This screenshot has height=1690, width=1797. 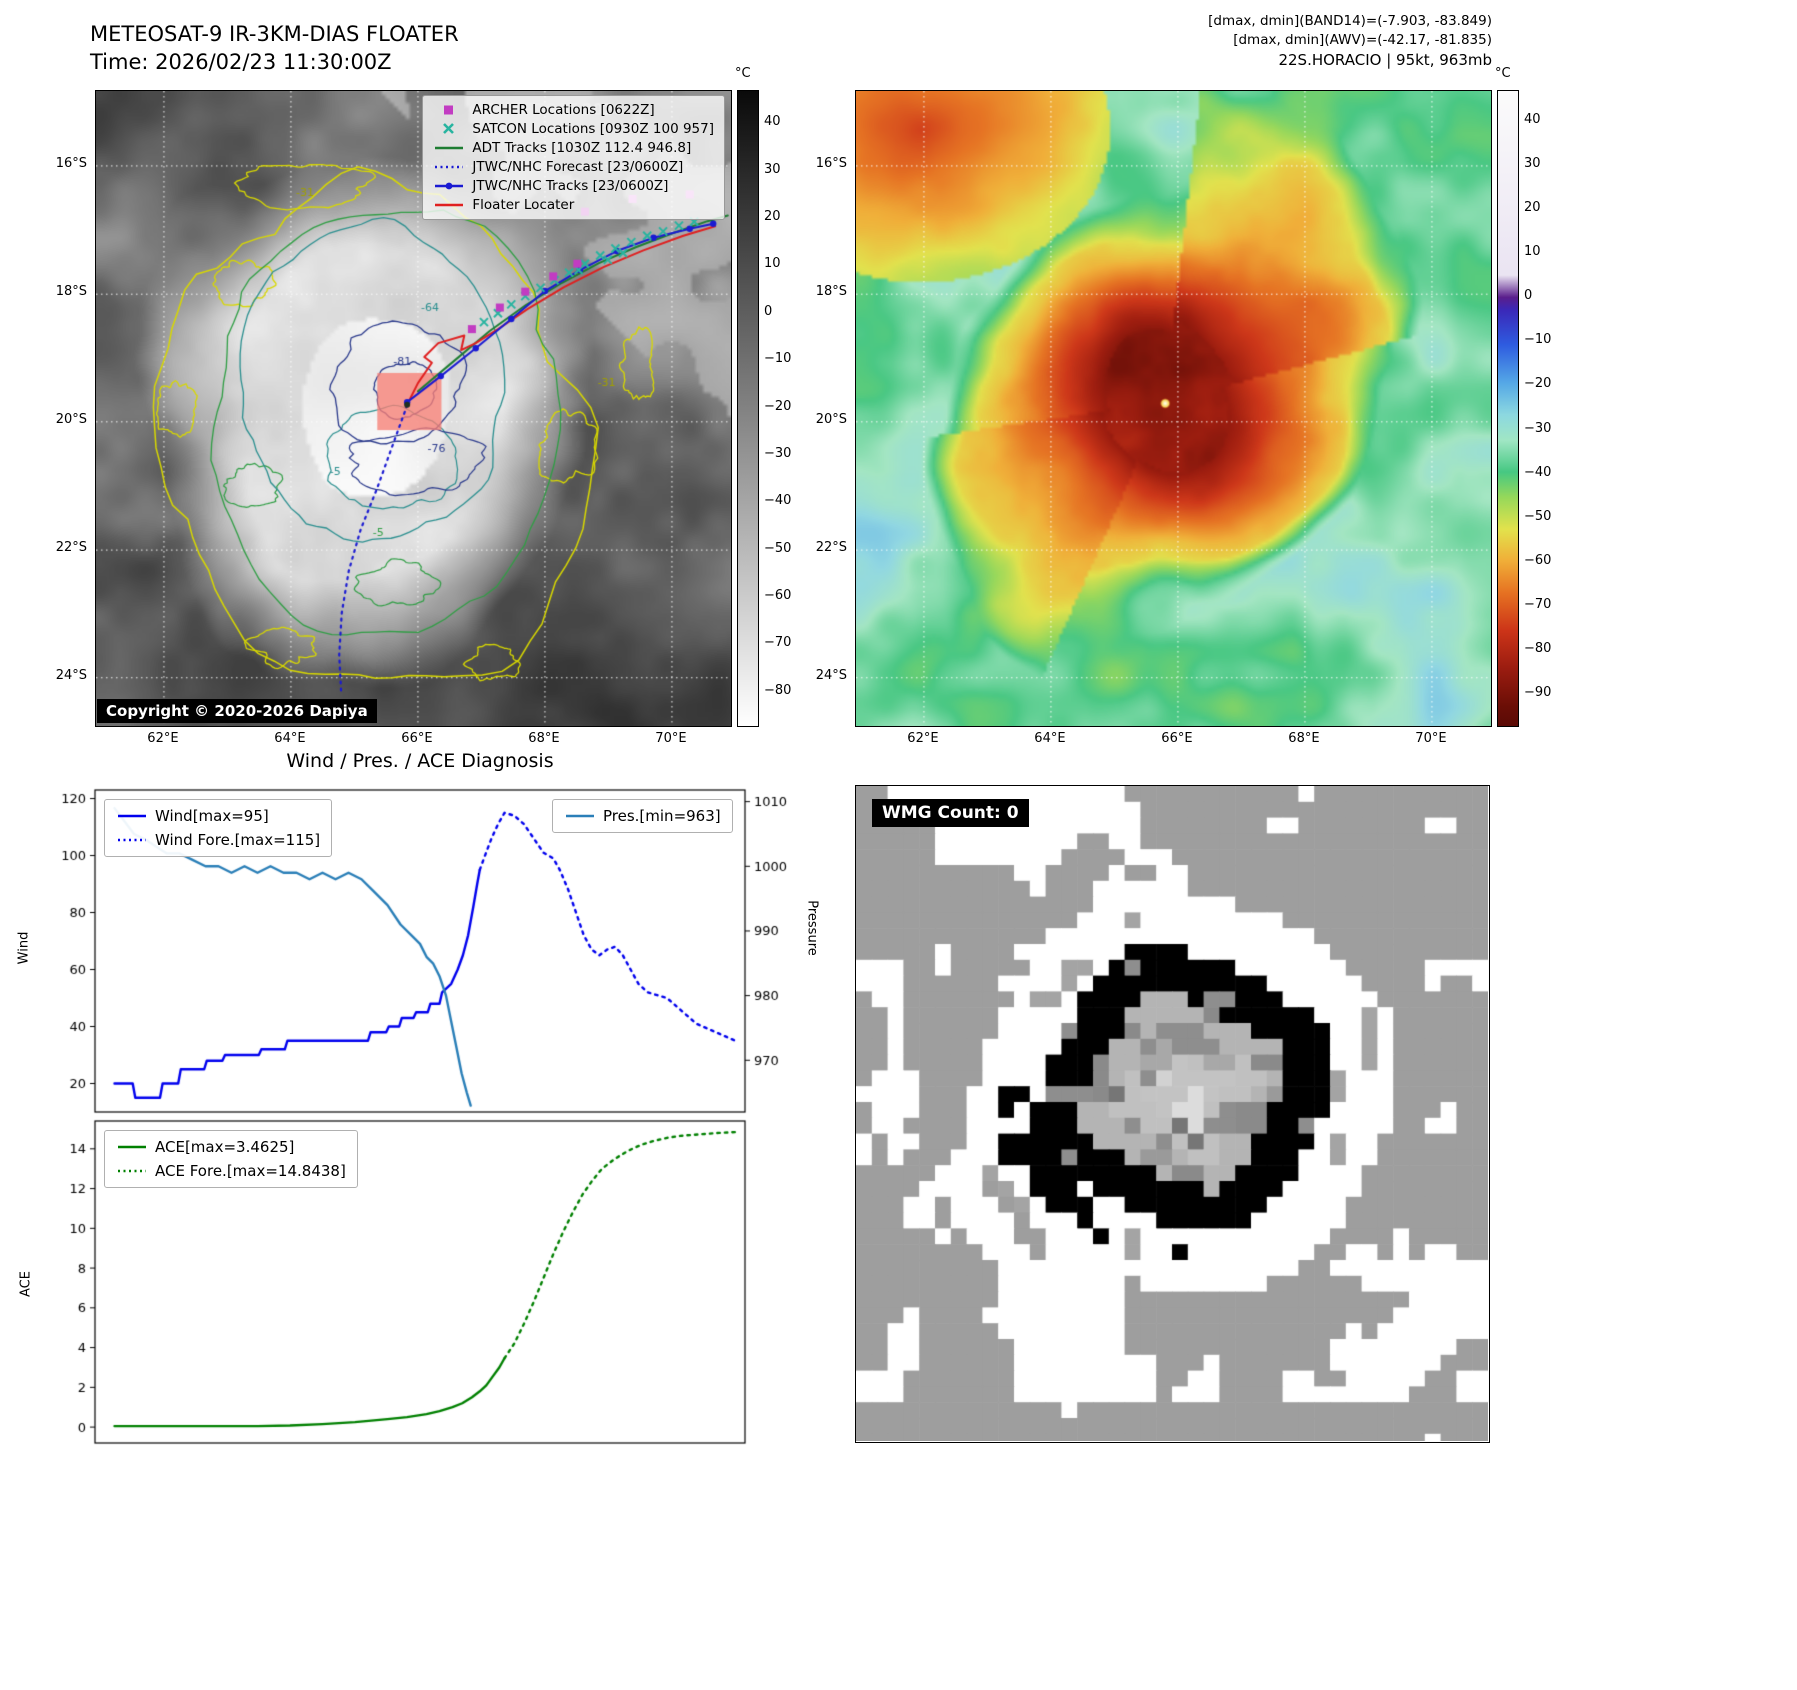 I want to click on ir-color-lat-tick: 20°S, so click(x=831, y=419).